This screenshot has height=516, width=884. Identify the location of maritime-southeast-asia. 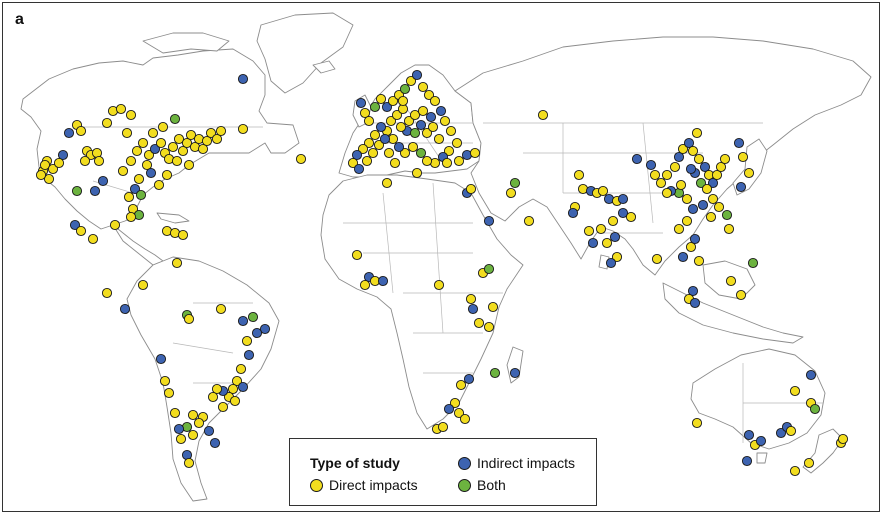
(733, 313).